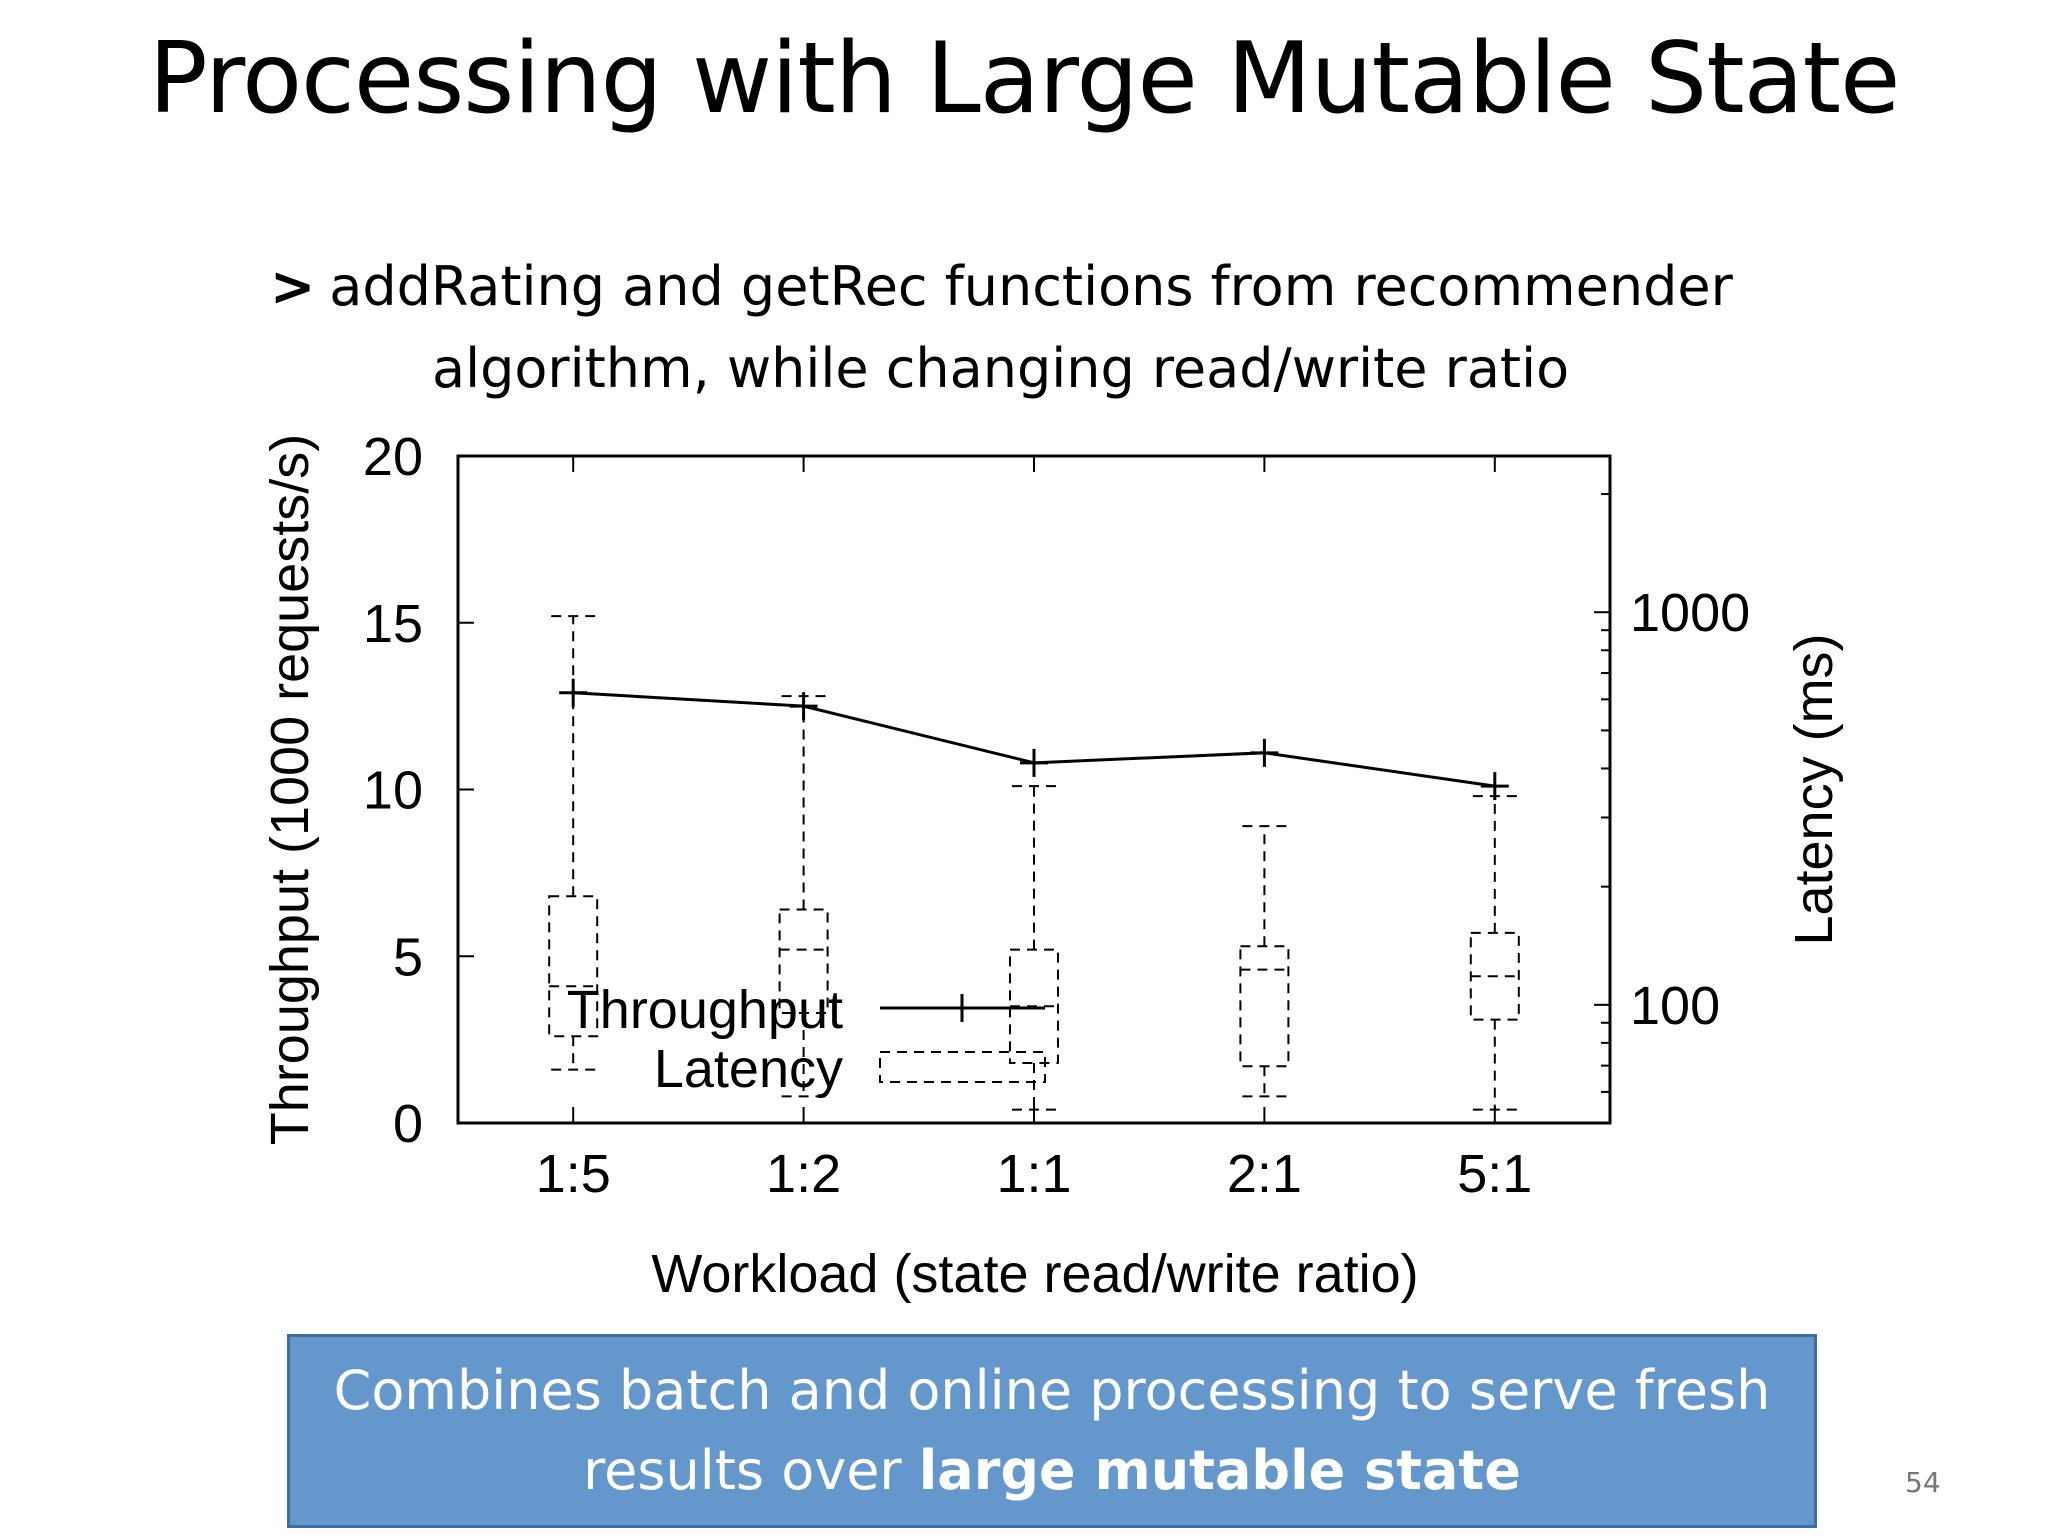 The width and height of the screenshot is (2048, 1536). What do you see at coordinates (1264, 1174) in the screenshot?
I see `x-tick-label: 2:1` at bounding box center [1264, 1174].